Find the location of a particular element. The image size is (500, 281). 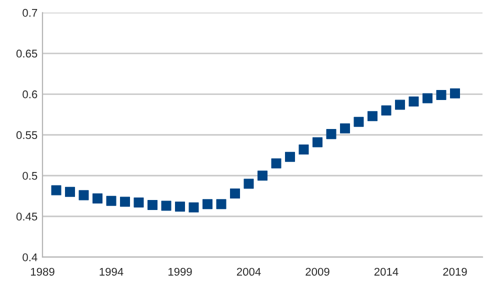

y-tick-label: 0.4 is located at coordinates (30, 257).